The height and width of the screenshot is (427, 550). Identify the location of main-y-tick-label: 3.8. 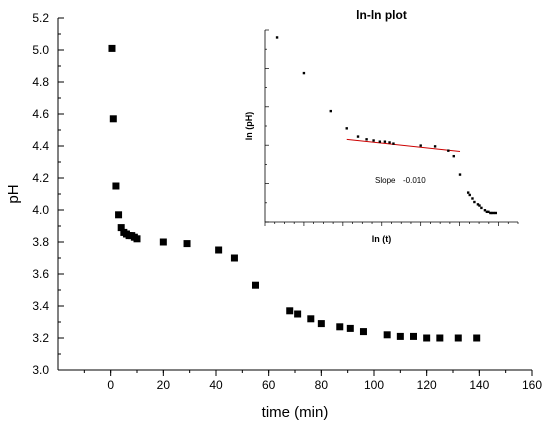
(40, 242).